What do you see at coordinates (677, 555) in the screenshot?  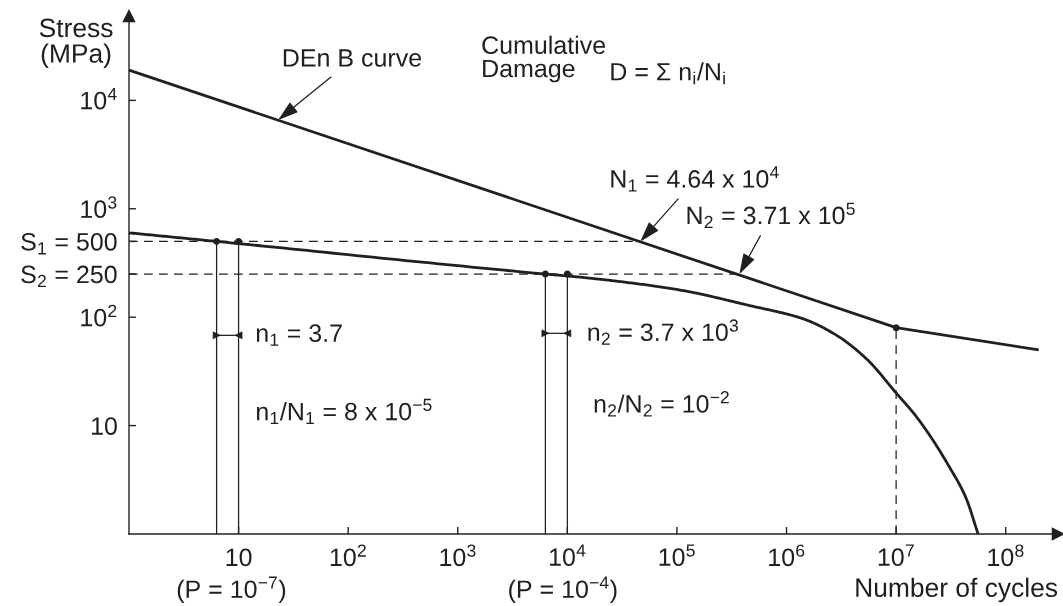 I see `x-tick-label: 10$^{5}$` at bounding box center [677, 555].